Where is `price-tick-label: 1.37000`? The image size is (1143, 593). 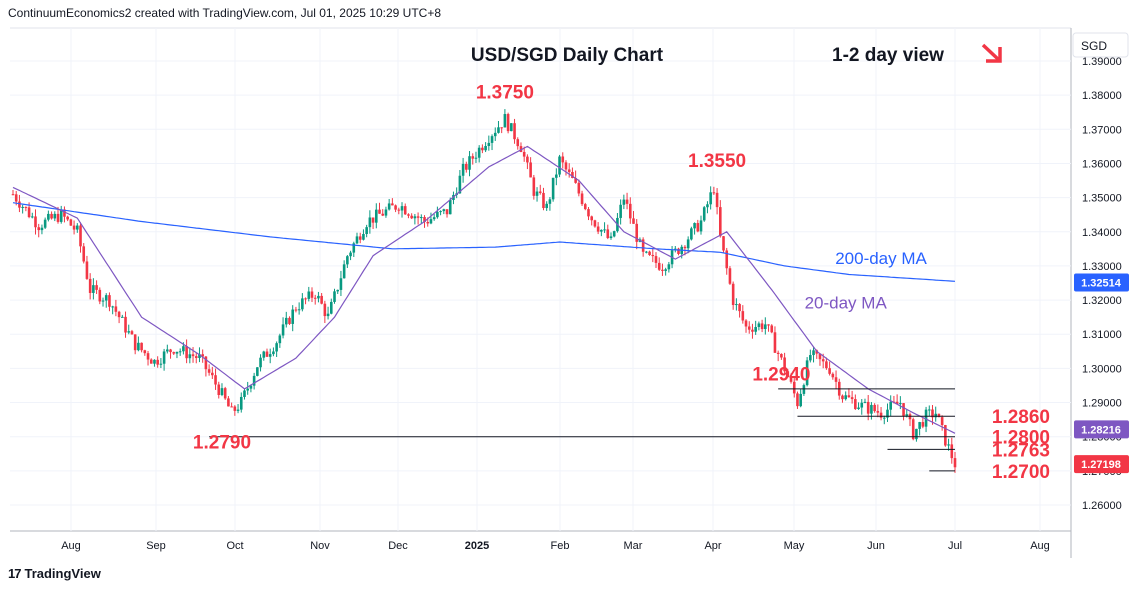 price-tick-label: 1.37000 is located at coordinates (1102, 130).